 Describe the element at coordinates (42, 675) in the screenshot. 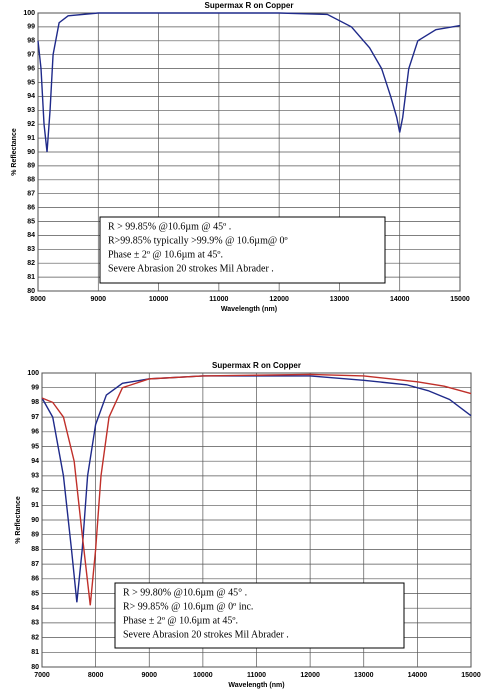

I see `x-tick-label: 7000` at that location.